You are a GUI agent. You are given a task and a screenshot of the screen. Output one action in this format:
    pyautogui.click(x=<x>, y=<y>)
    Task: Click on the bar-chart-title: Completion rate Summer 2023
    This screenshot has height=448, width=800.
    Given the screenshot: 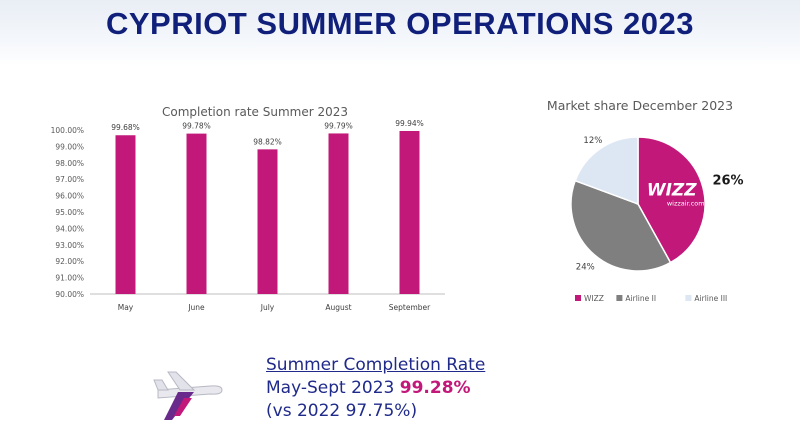 What is the action you would take?
    pyautogui.click(x=254, y=112)
    